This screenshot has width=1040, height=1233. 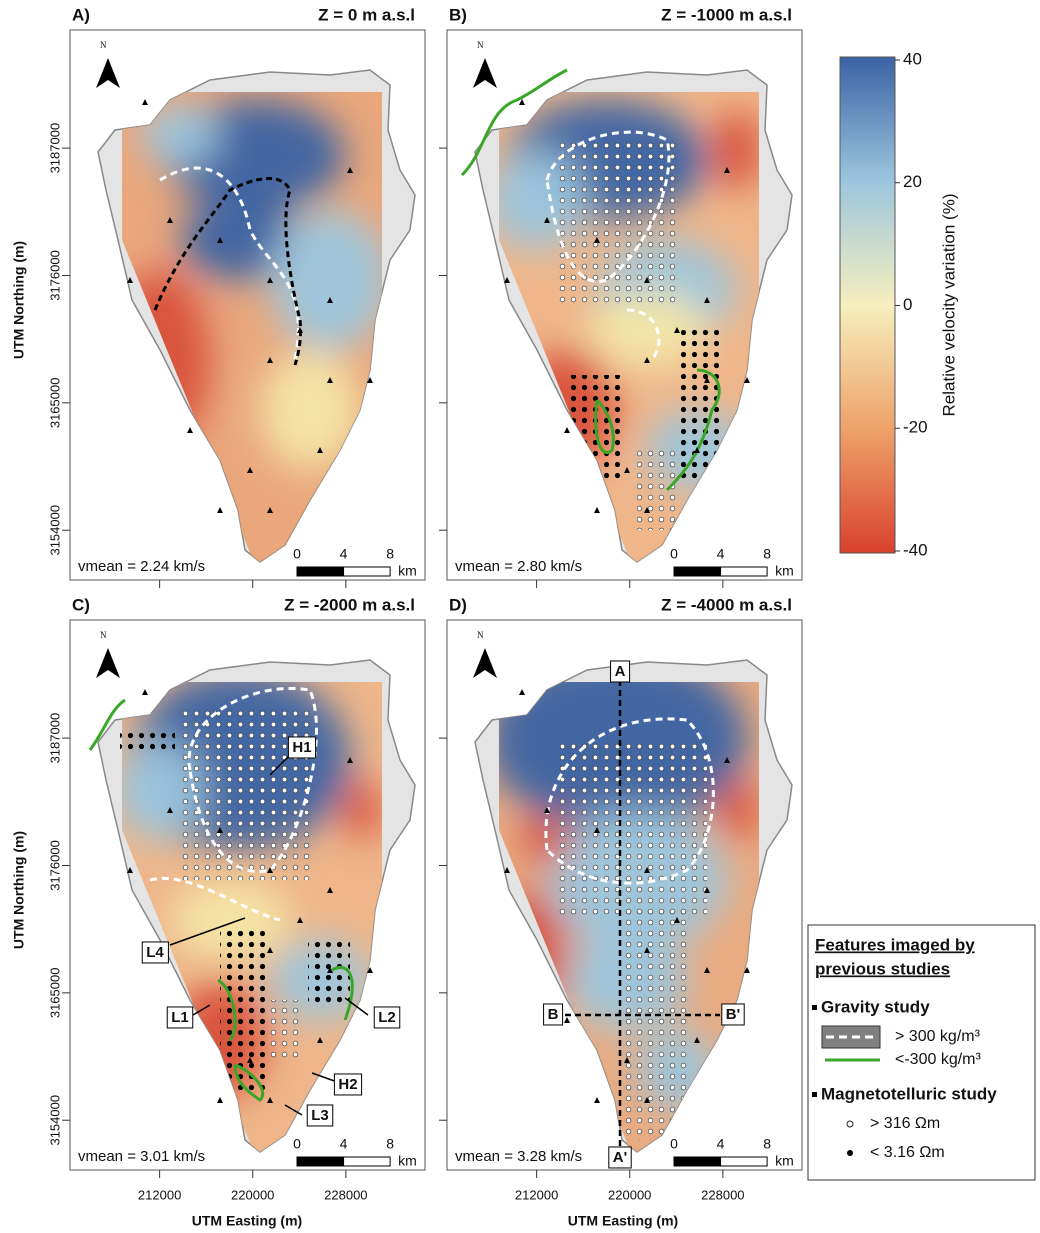 What do you see at coordinates (850, 1124) in the screenshot?
I see `legend-swatch` at bounding box center [850, 1124].